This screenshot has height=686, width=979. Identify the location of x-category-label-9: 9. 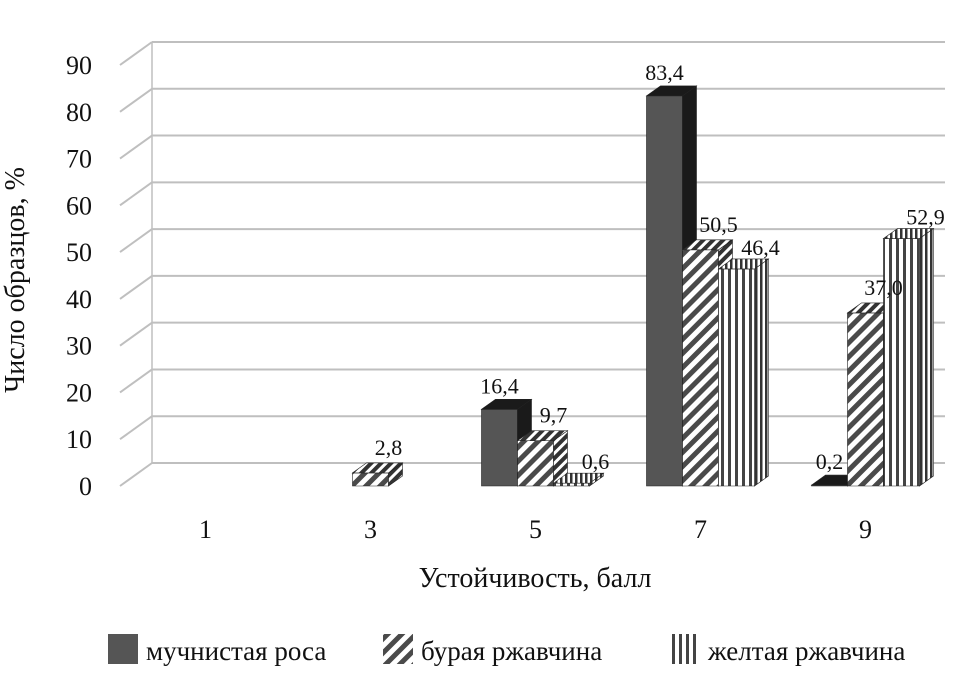
(865, 529).